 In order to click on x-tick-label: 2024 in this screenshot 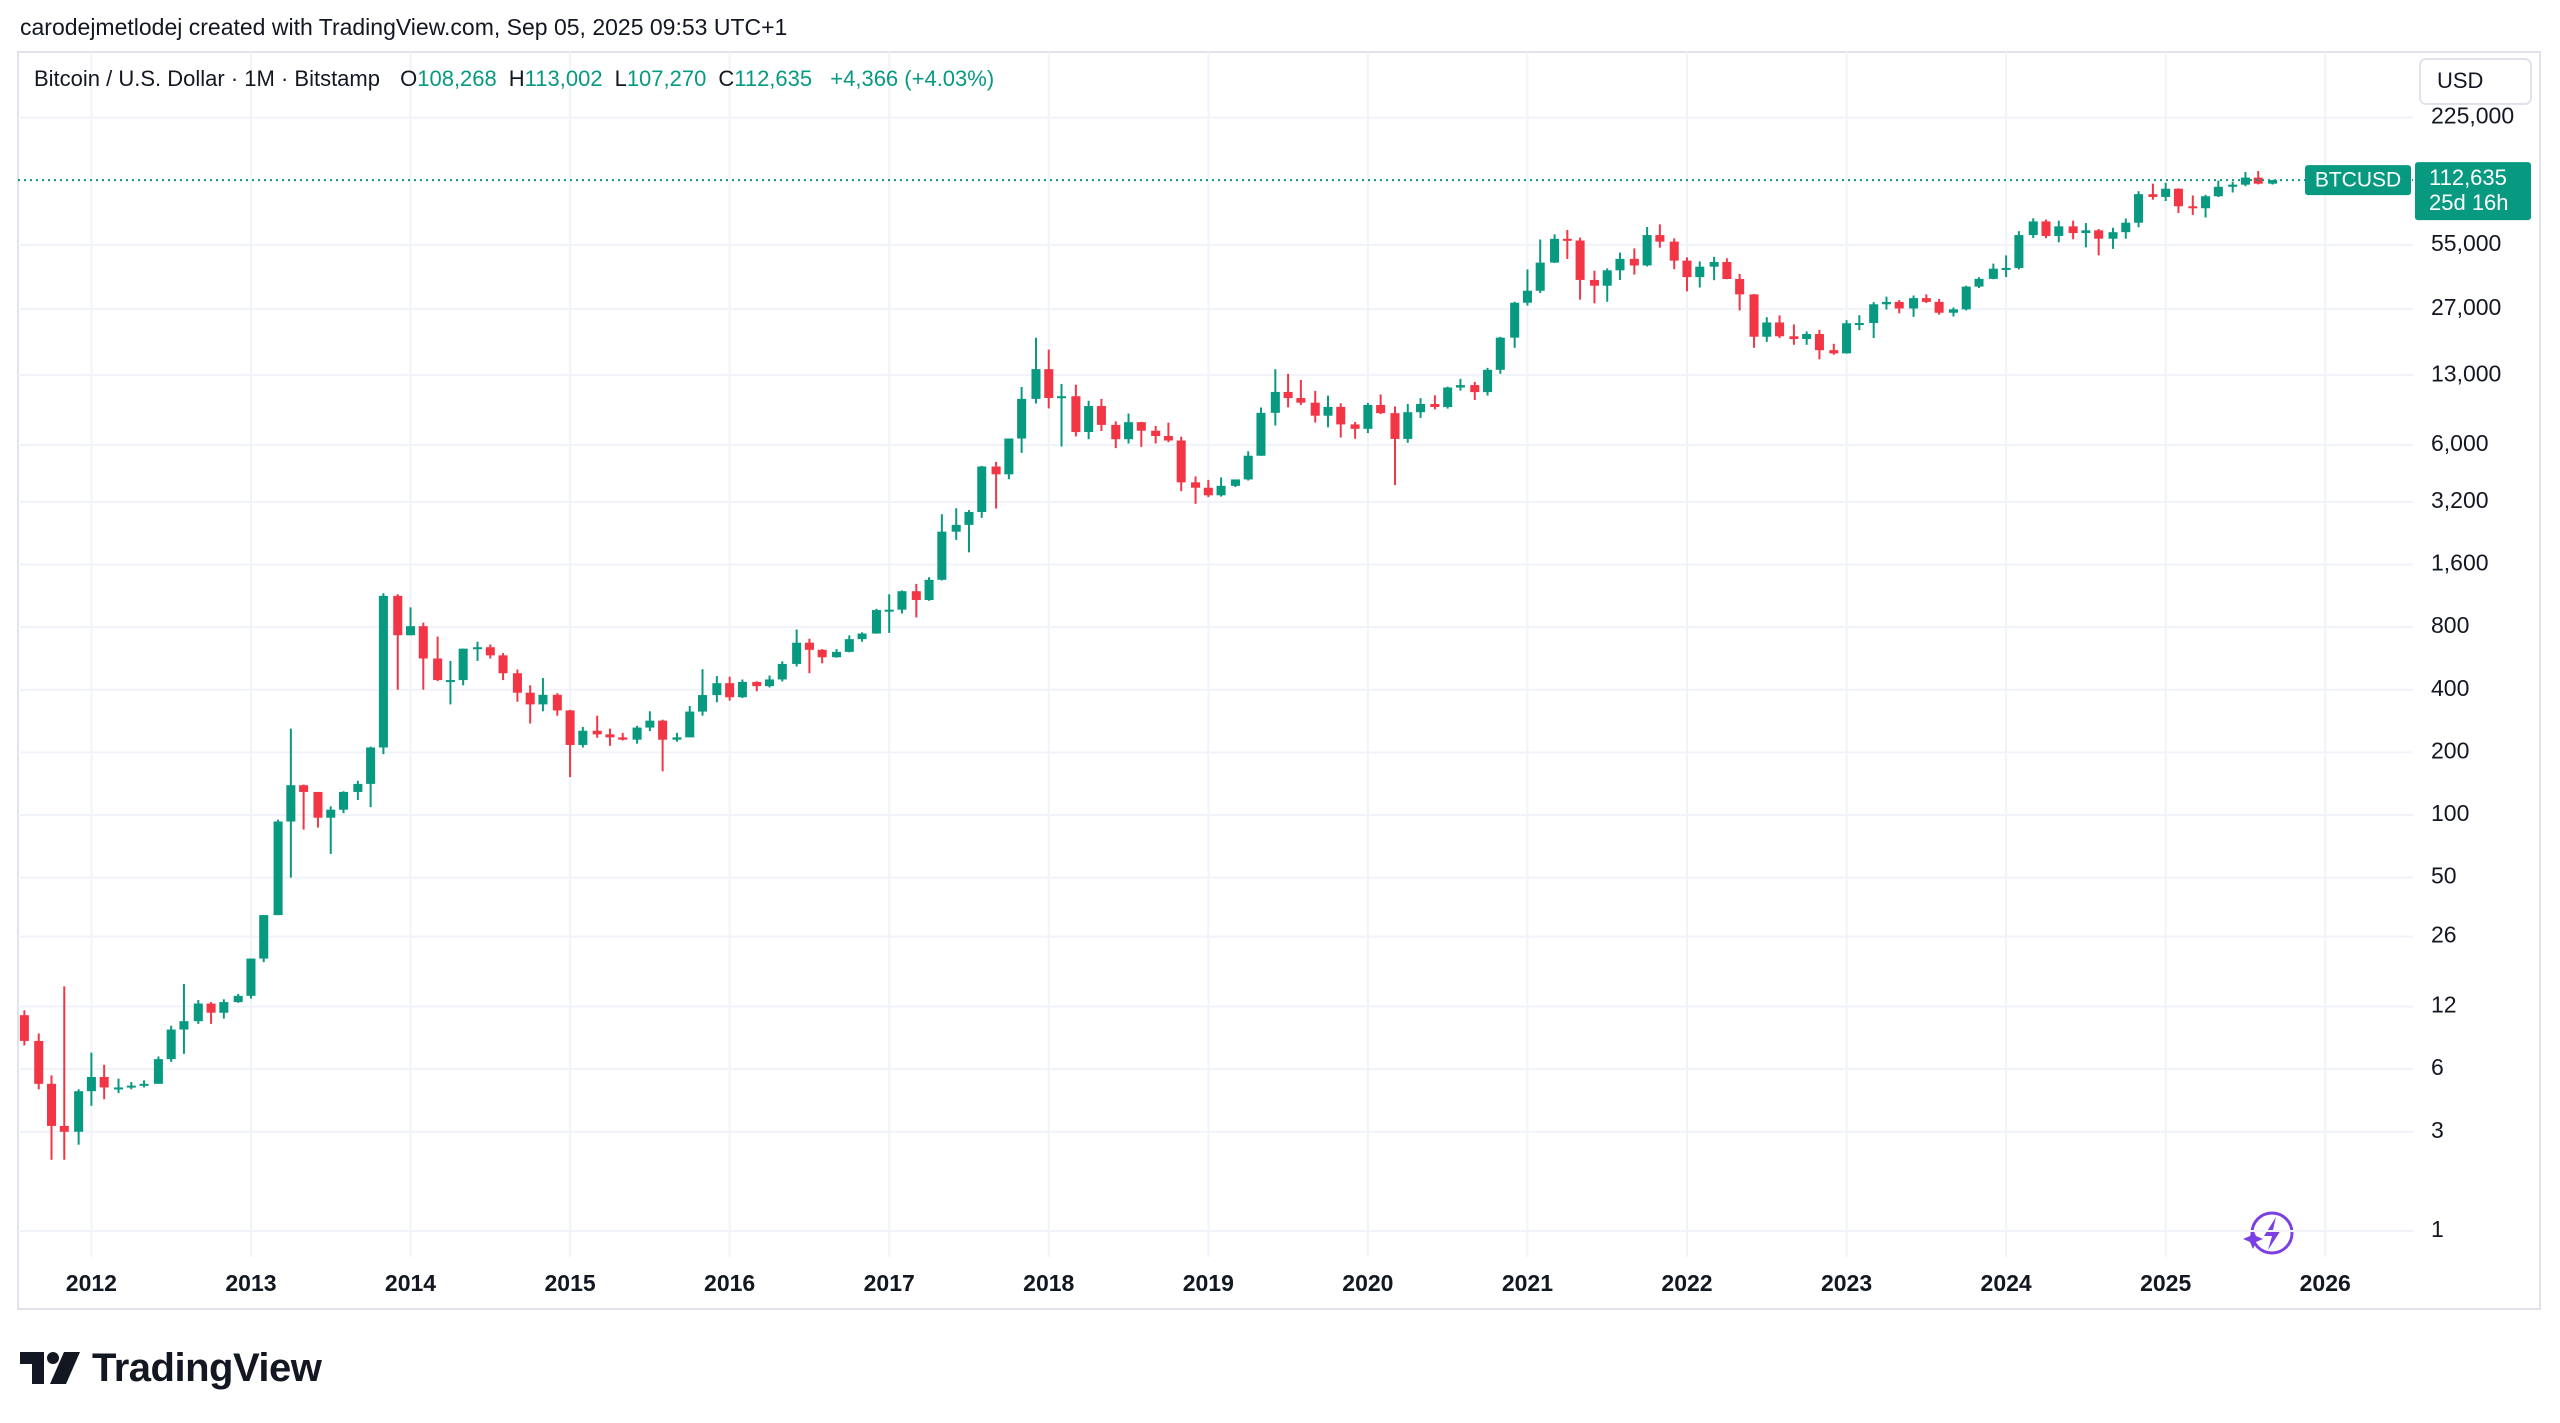, I will do `click(2006, 1283)`.